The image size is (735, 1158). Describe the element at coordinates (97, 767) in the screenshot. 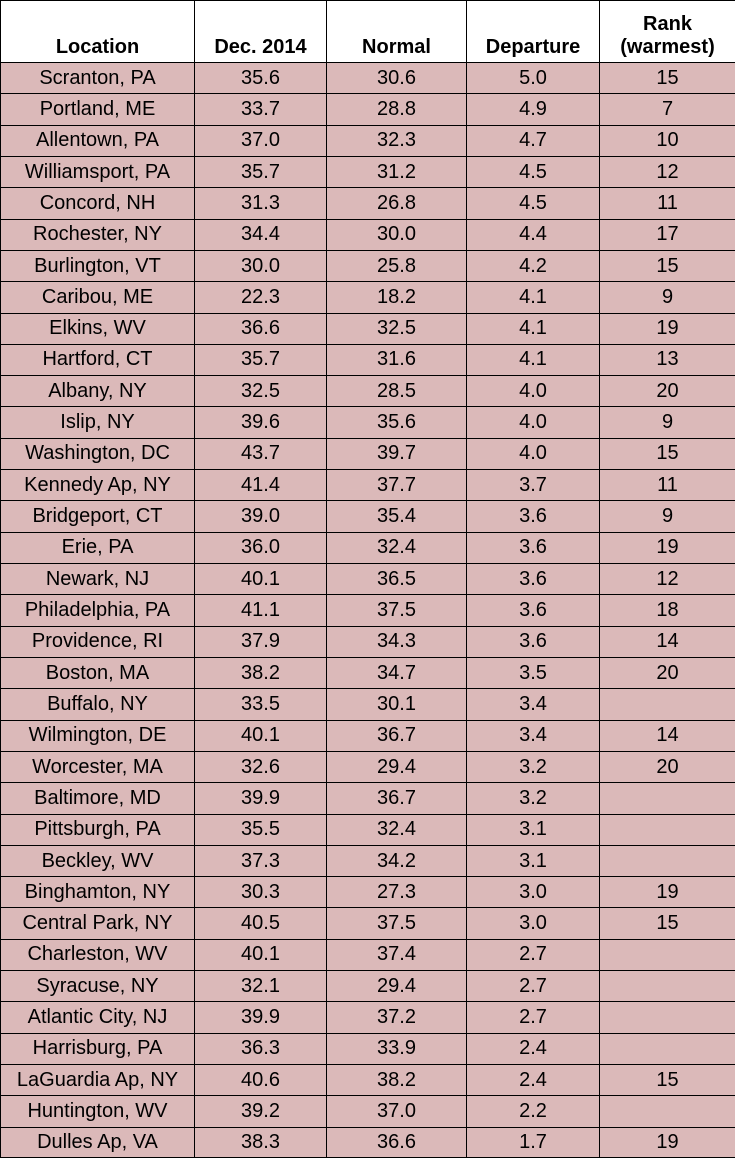

I see `location-cell: Worcester, MA` at that location.